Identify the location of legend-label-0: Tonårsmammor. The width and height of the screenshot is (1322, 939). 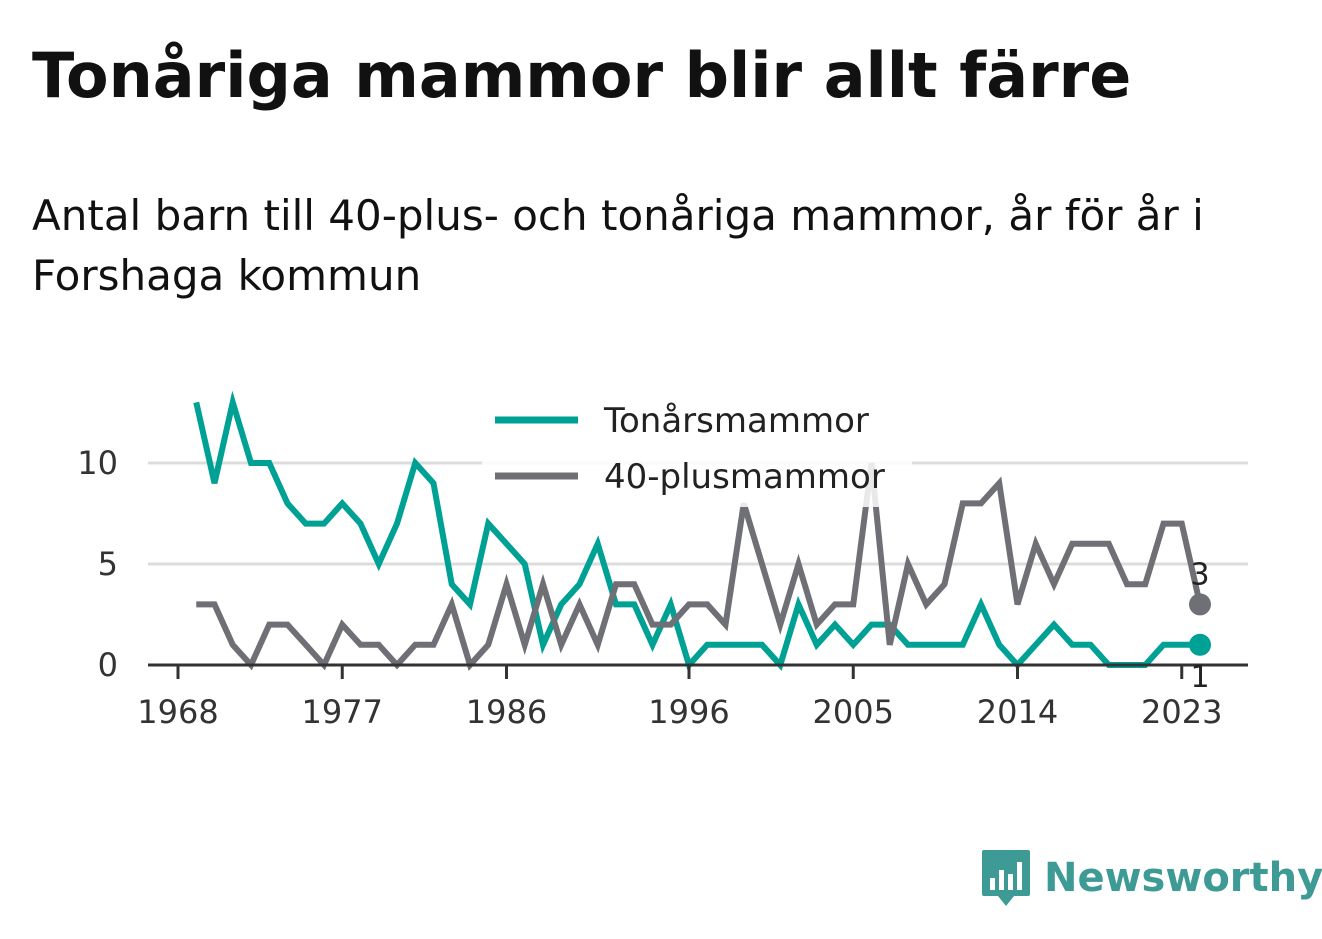
(736, 421).